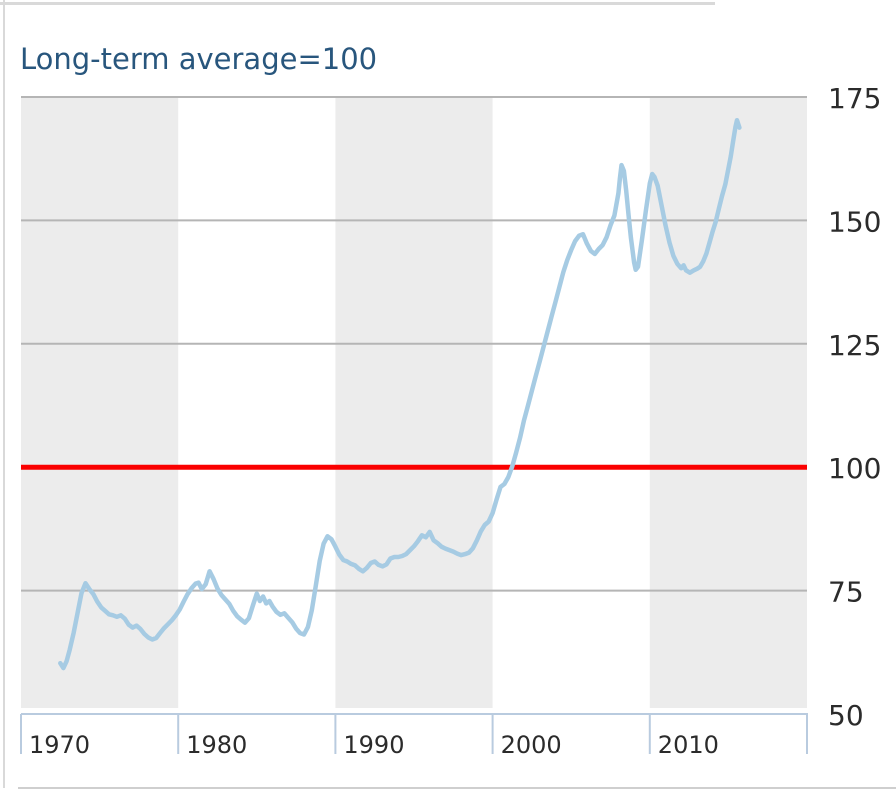 Image resolution: width=896 pixels, height=796 pixels. I want to click on frame-border-bottom, so click(457, 788).